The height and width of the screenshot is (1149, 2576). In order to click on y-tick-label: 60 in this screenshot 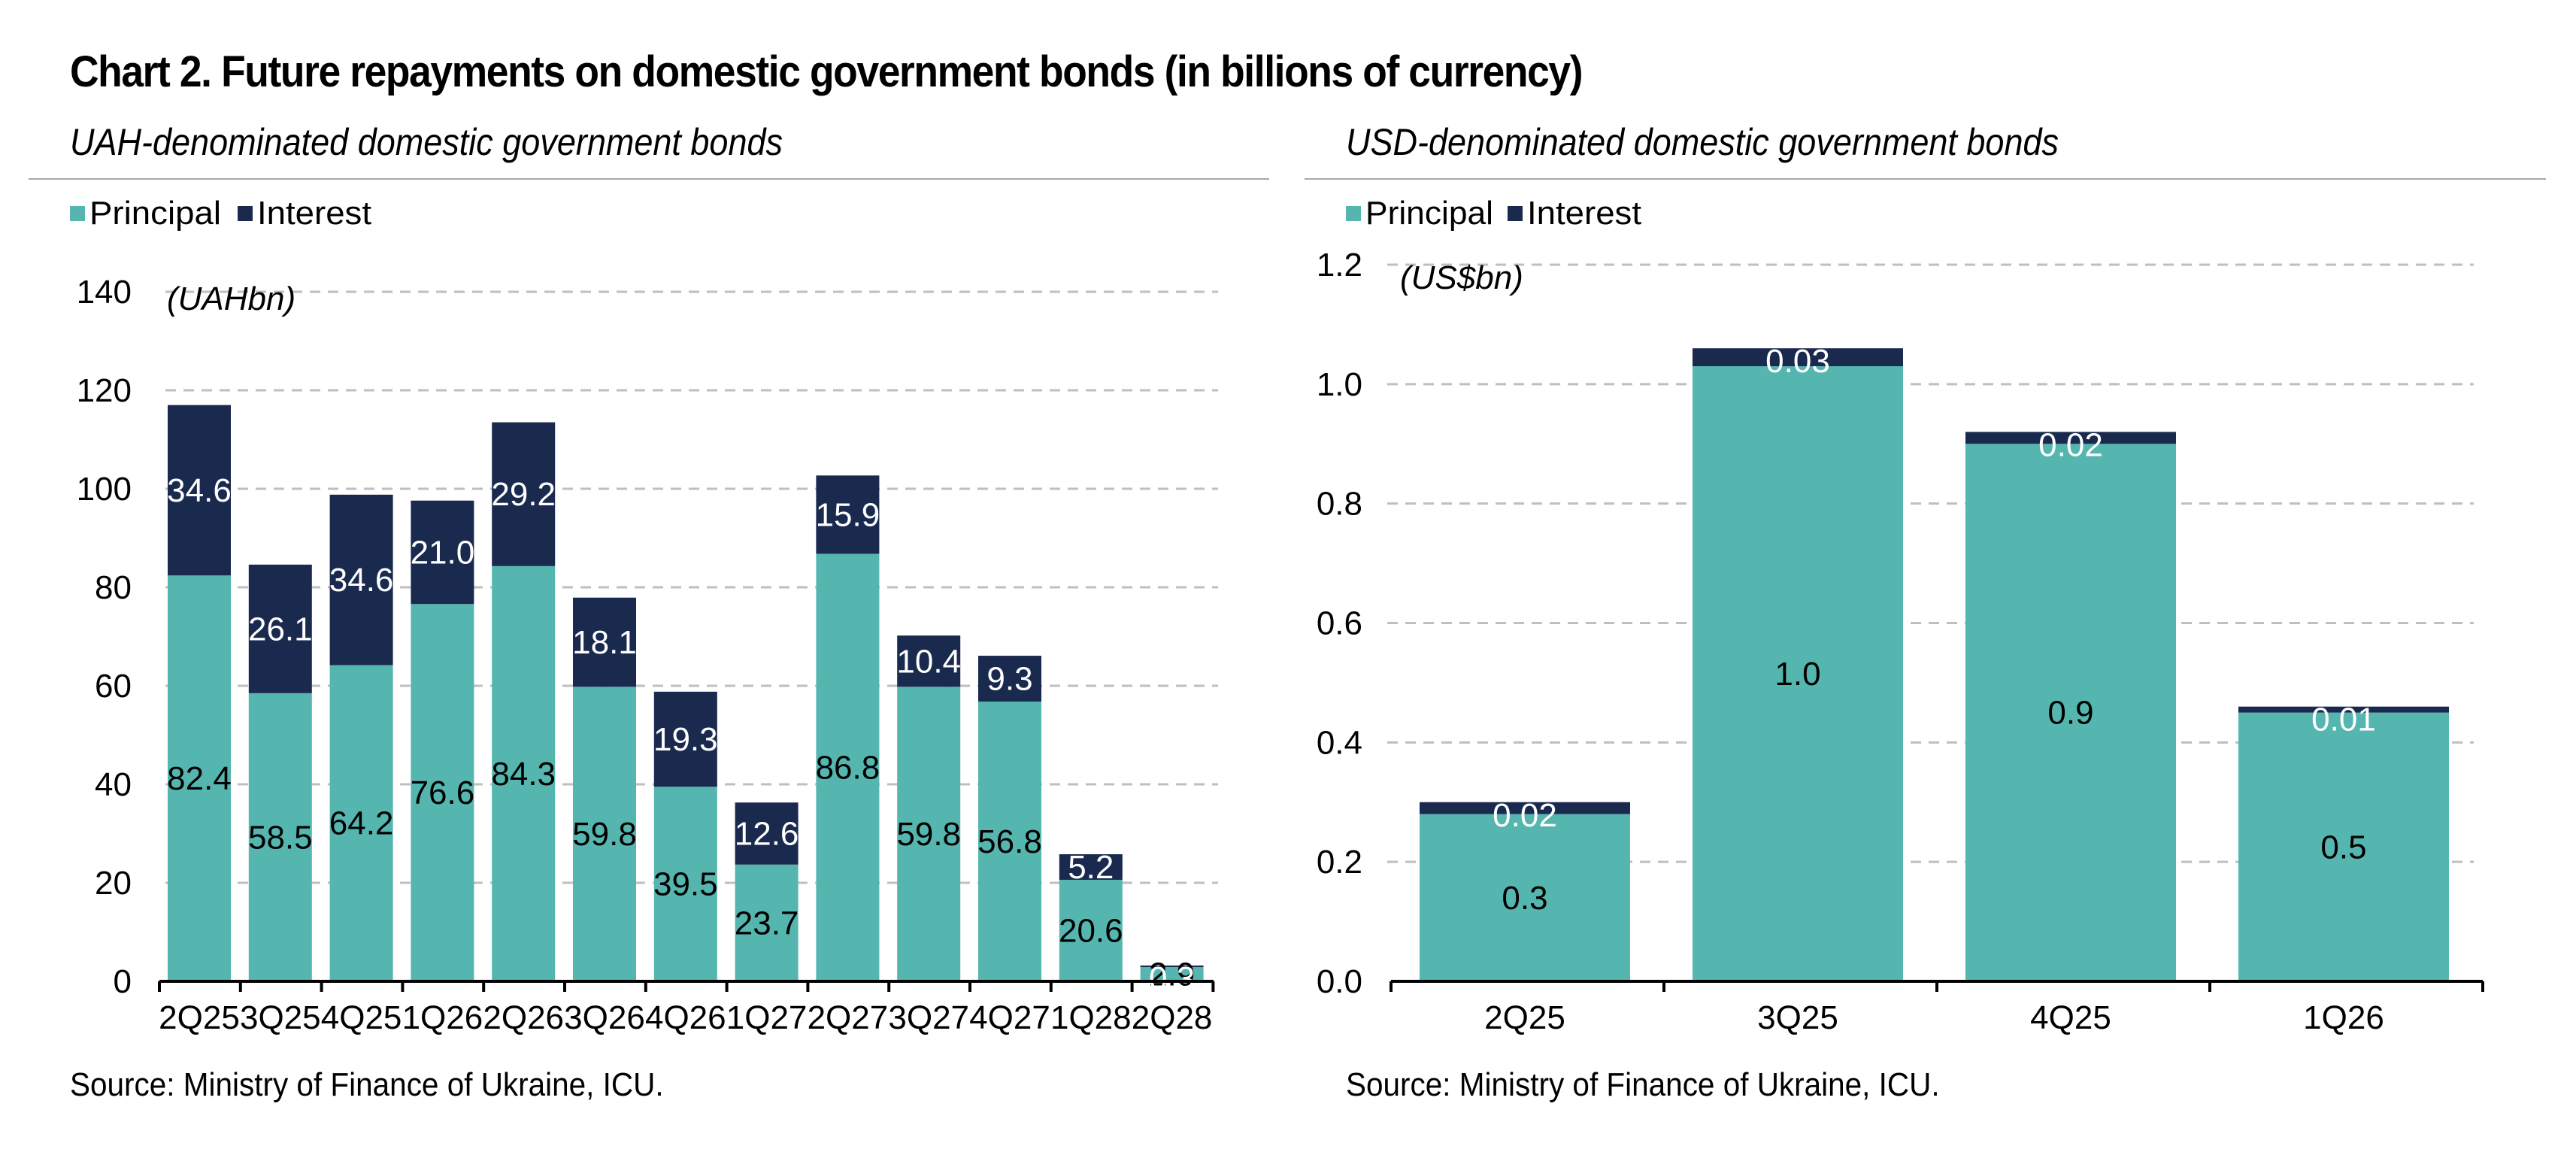, I will do `click(113, 686)`.